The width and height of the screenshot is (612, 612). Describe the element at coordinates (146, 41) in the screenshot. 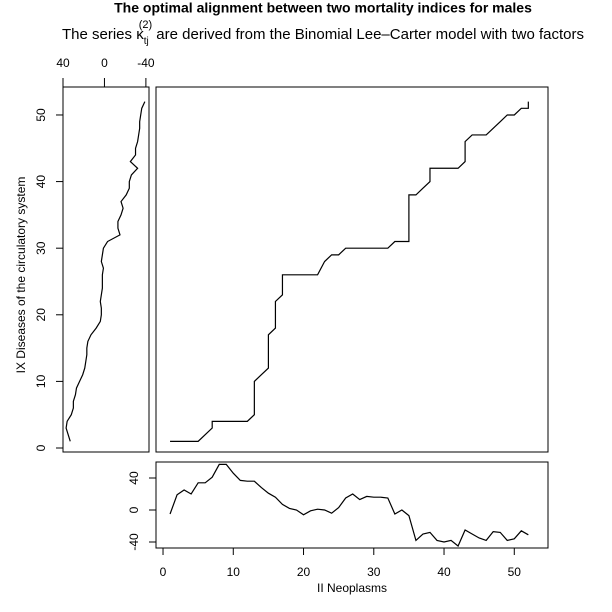

I see `subtitle-subscript: tj` at that location.